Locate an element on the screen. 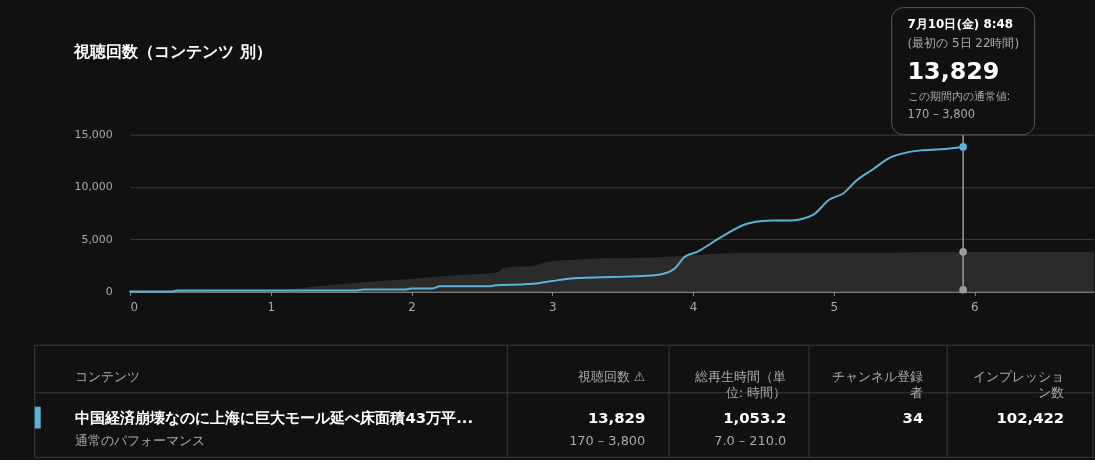 Image resolution: width=1095 pixels, height=468 pixels. x-tick-label: 1 is located at coordinates (271, 306).